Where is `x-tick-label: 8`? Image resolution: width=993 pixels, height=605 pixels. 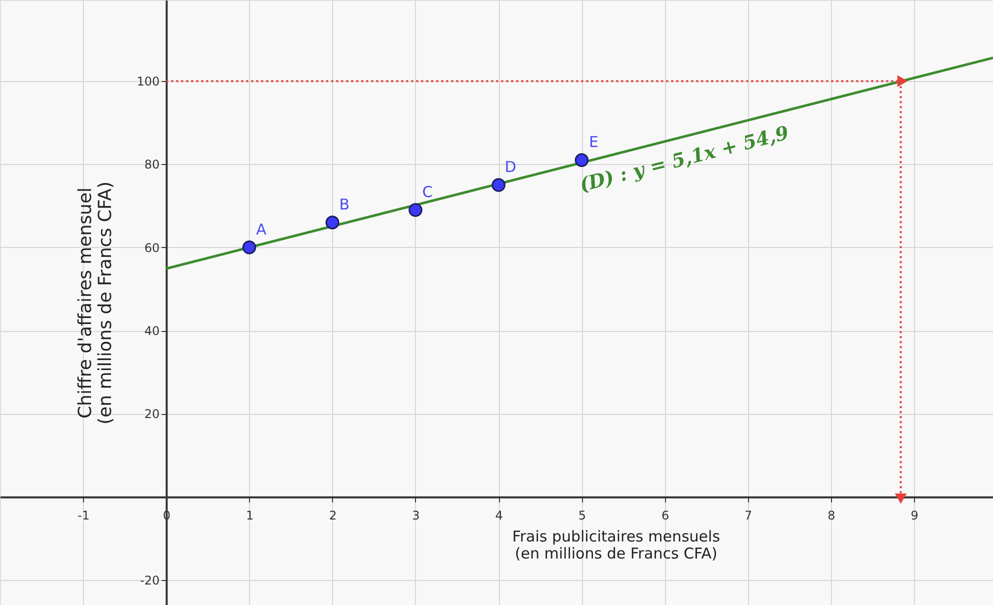
x-tick-label: 8 is located at coordinates (832, 515).